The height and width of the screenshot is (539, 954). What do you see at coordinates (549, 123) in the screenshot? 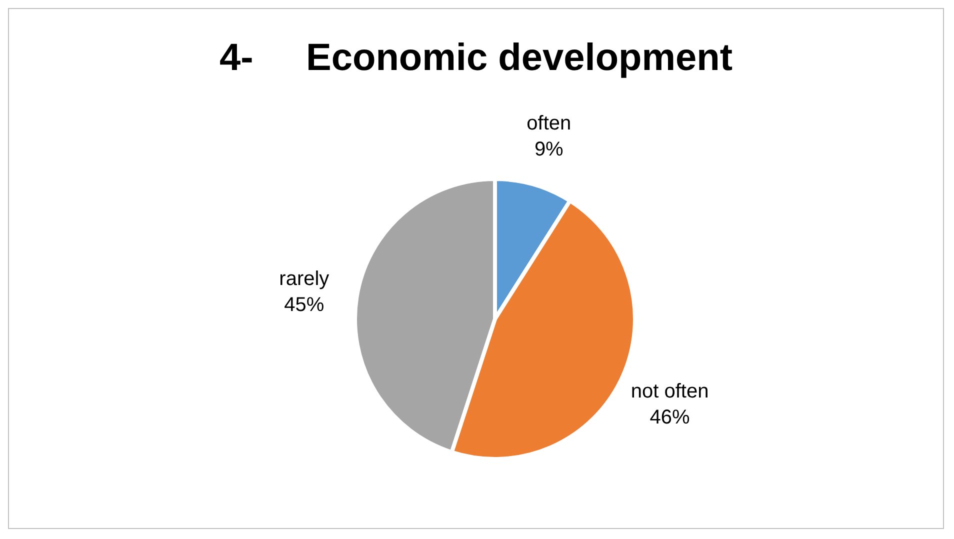
I see `slice-label: often` at bounding box center [549, 123].